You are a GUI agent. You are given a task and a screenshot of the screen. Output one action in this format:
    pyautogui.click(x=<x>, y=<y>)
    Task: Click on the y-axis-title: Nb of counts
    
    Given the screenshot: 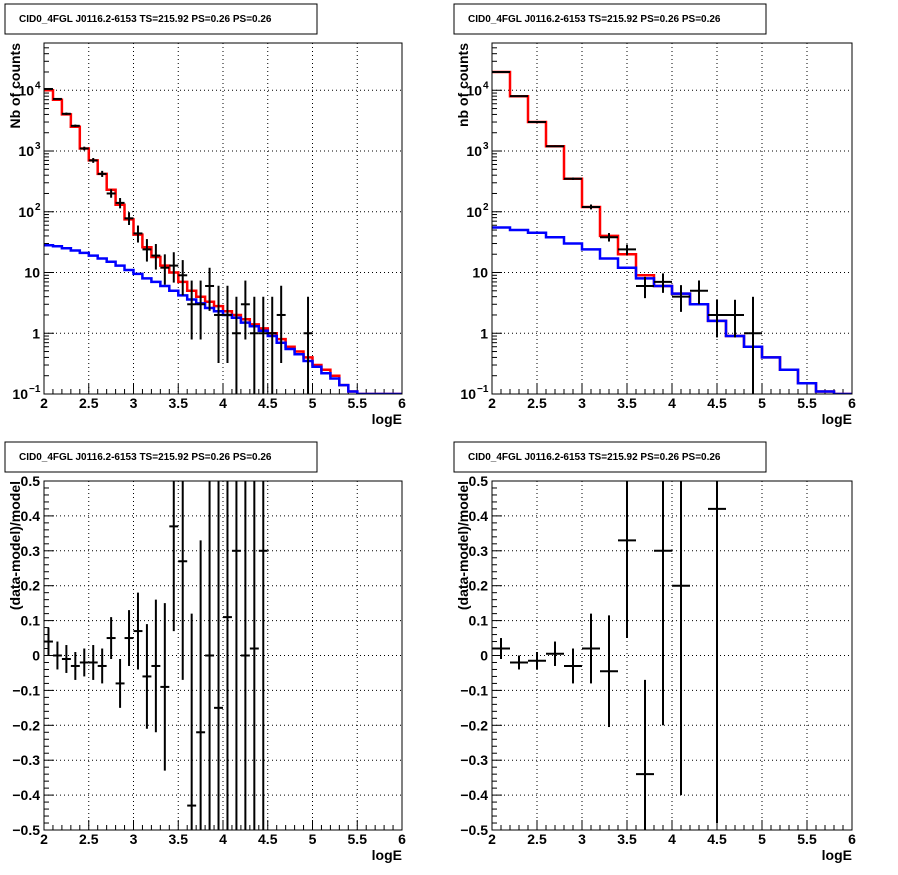 What is the action you would take?
    pyautogui.click(x=15, y=86)
    